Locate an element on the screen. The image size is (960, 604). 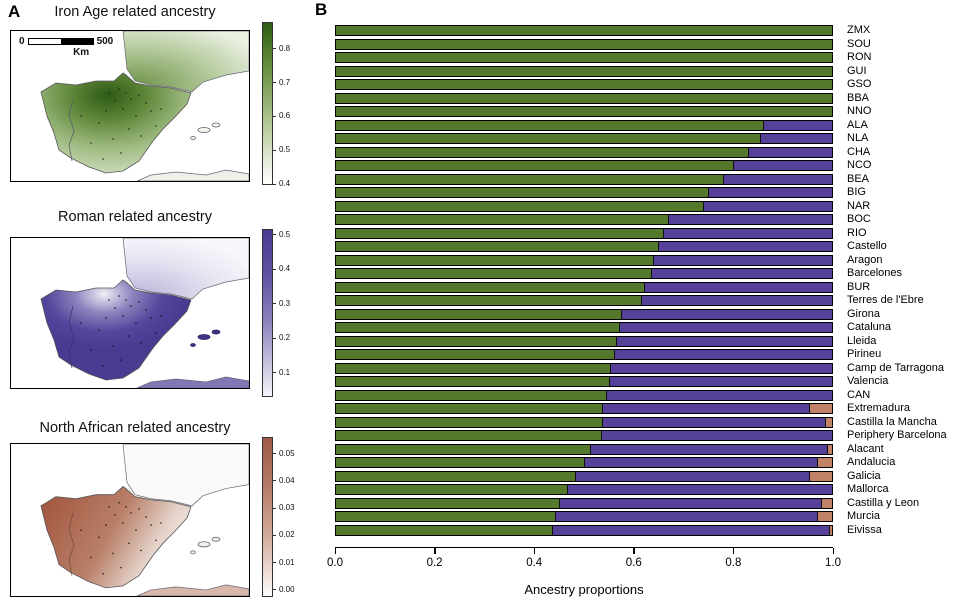
bar-label: Periphery Barcelona is located at coordinates (897, 435).